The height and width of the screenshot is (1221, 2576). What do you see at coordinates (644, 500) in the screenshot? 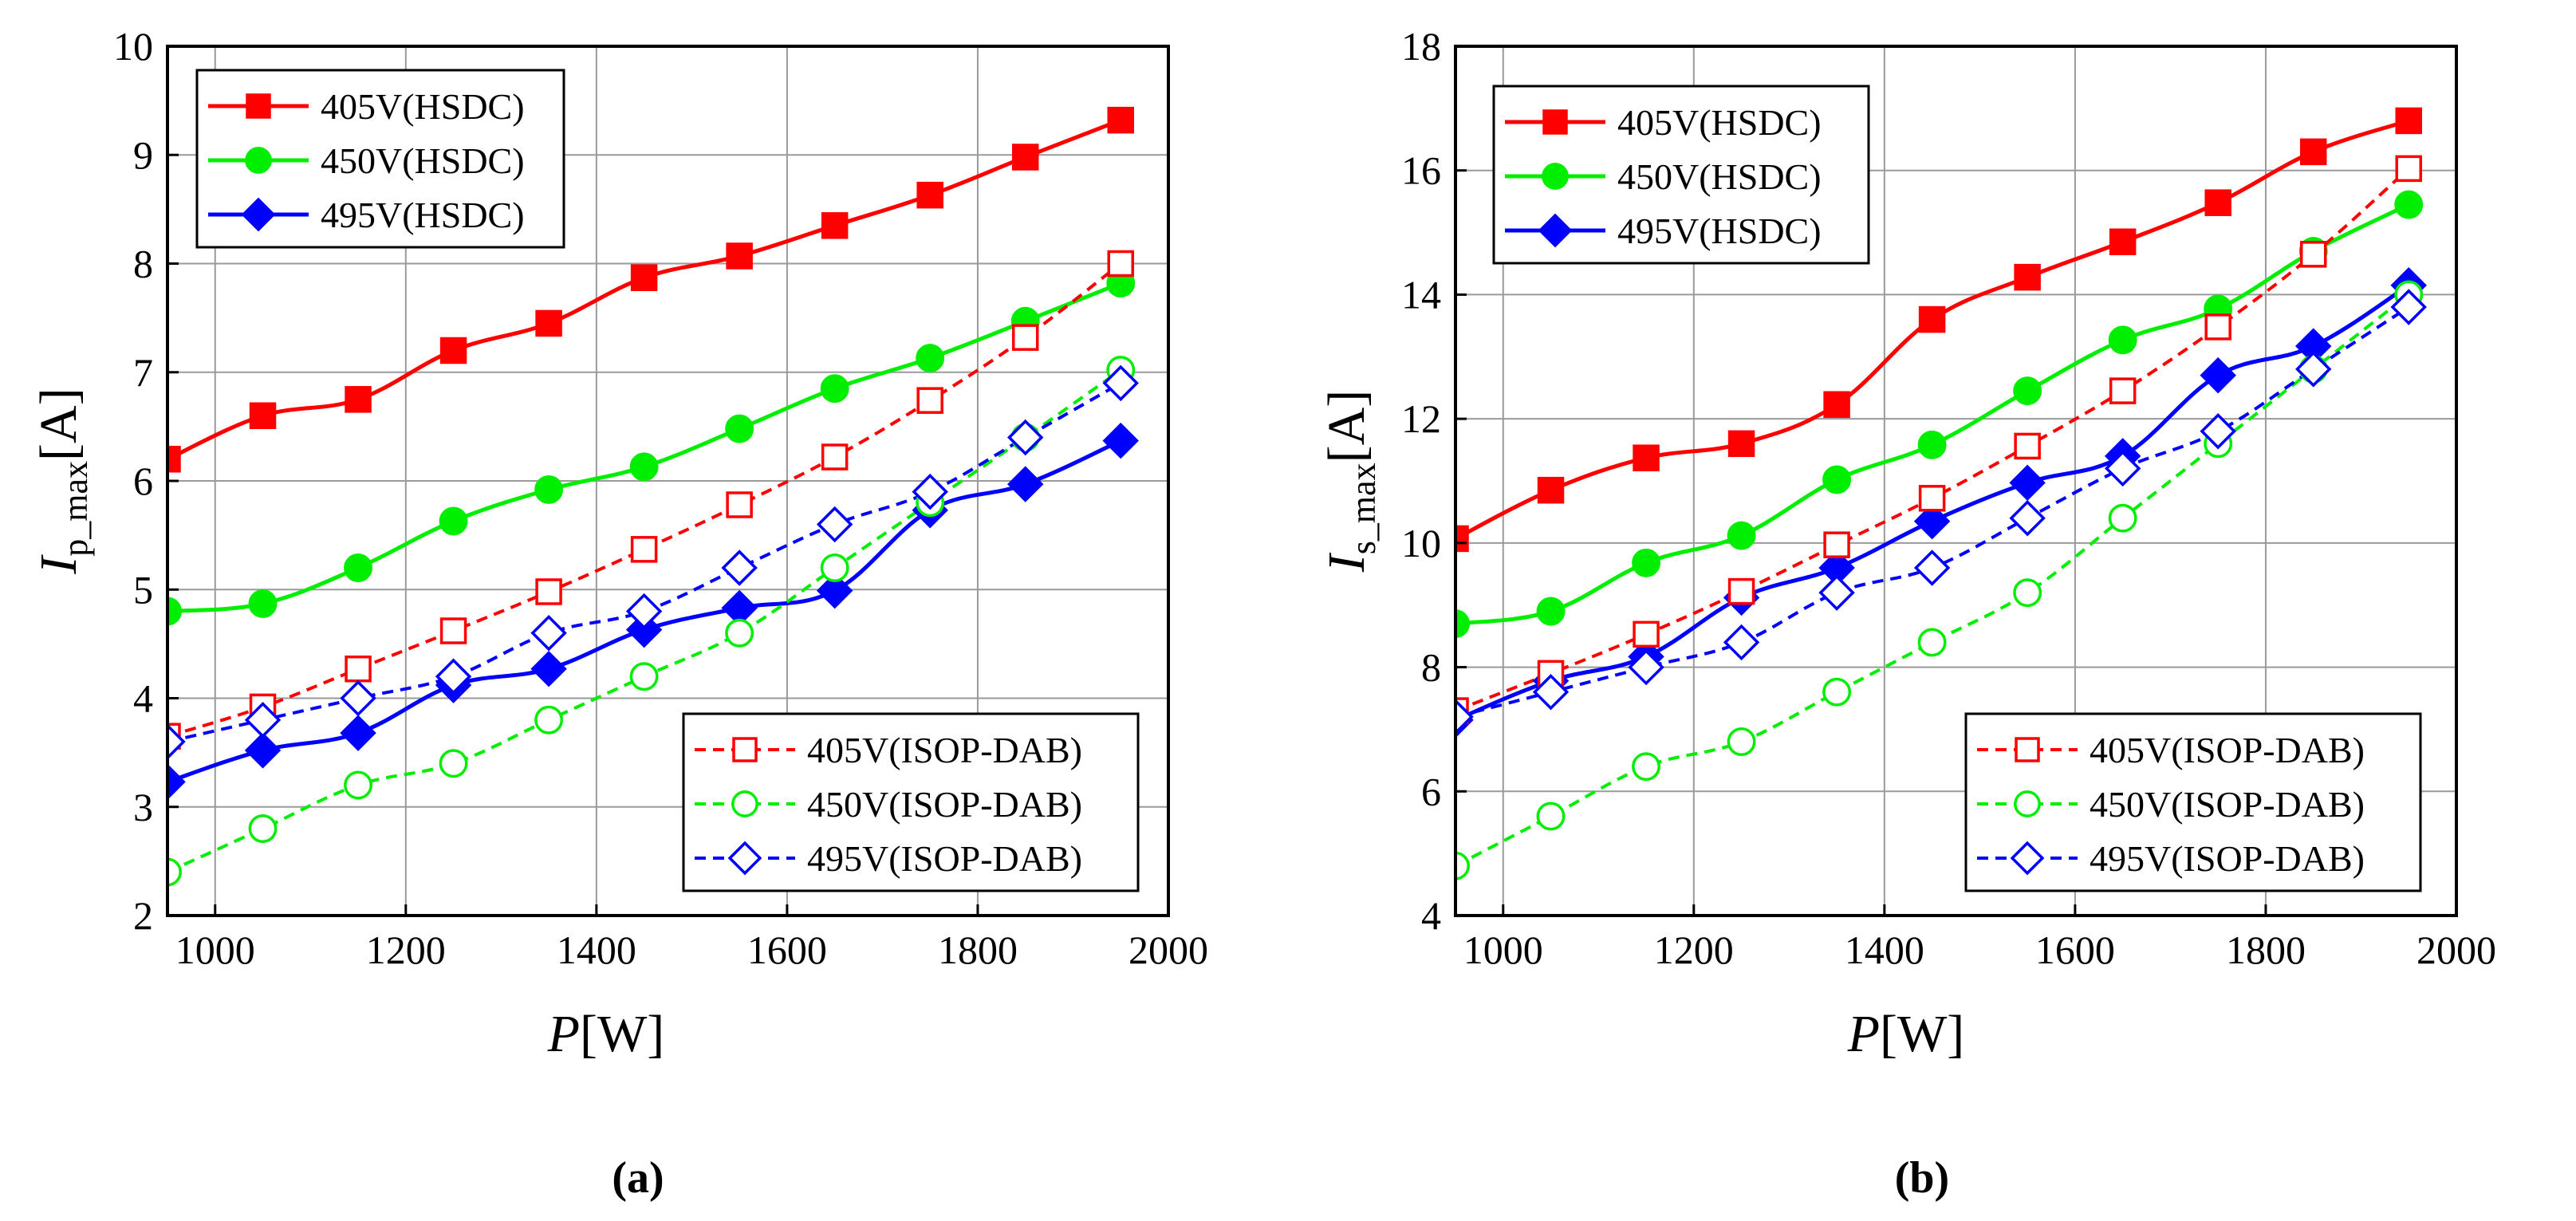
I see `series-line-405V(ISOP-DAB)` at bounding box center [644, 500].